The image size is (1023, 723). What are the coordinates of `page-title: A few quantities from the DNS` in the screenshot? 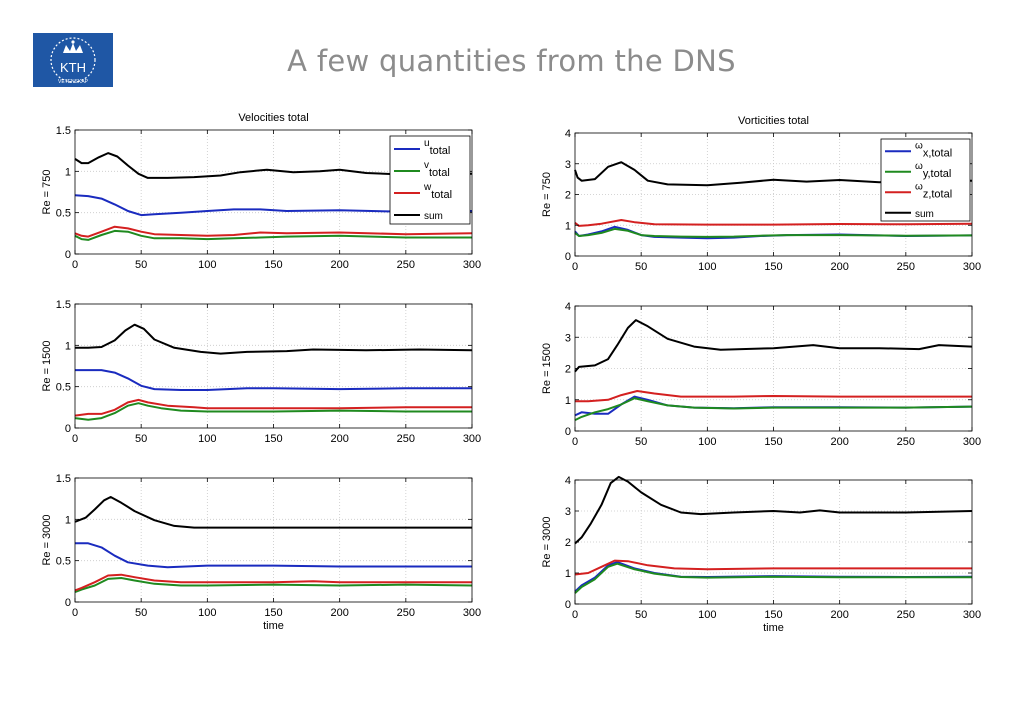 It's located at (511, 61).